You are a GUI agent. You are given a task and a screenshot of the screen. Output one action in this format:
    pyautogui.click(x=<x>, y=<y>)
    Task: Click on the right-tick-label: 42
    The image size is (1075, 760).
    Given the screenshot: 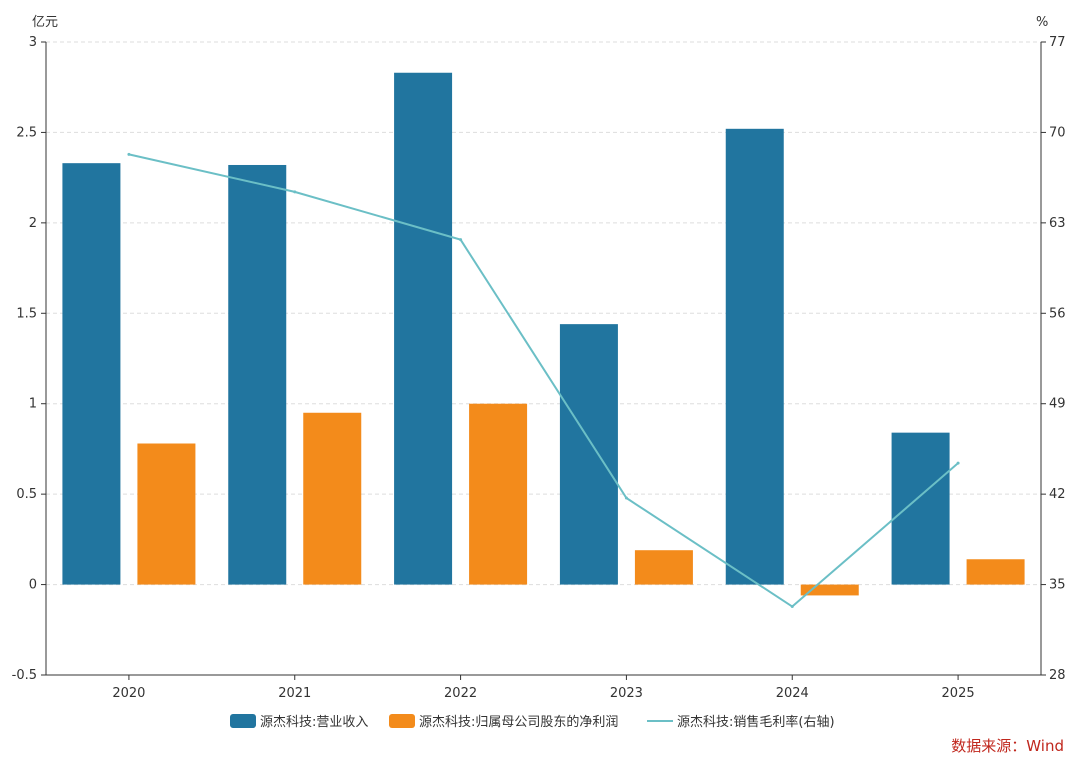 What is the action you would take?
    pyautogui.click(x=1057, y=494)
    